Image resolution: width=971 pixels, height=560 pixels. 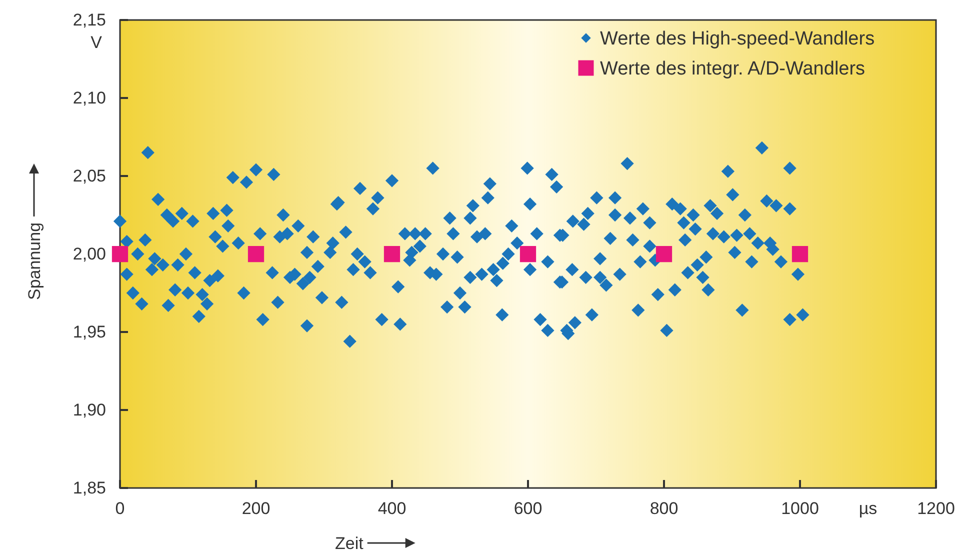 What do you see at coordinates (89, 254) in the screenshot?
I see `y-tick-label: 2,00` at bounding box center [89, 254].